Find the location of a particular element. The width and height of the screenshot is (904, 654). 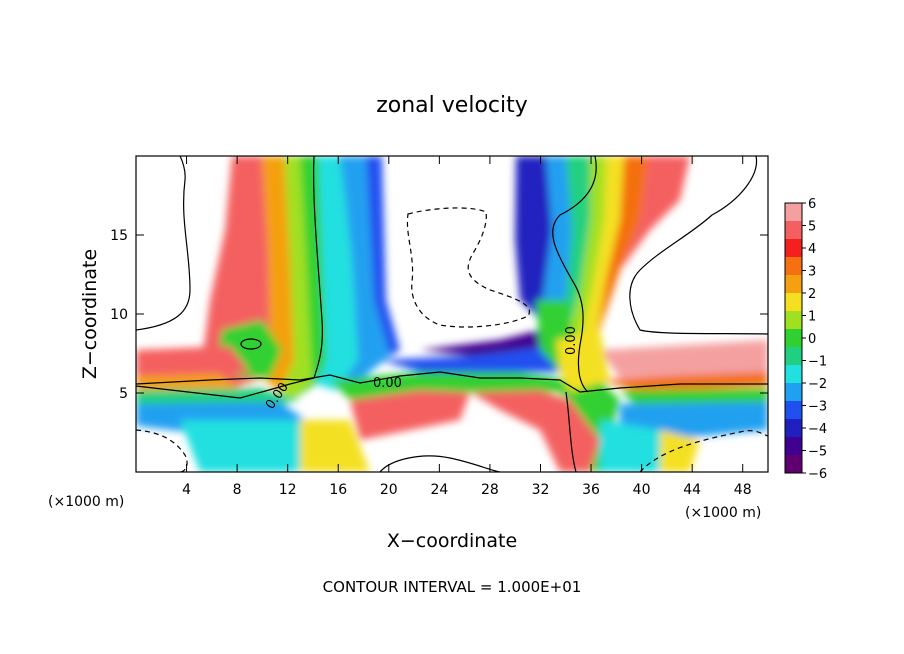

y-tick-label: 10 is located at coordinates (119, 315).